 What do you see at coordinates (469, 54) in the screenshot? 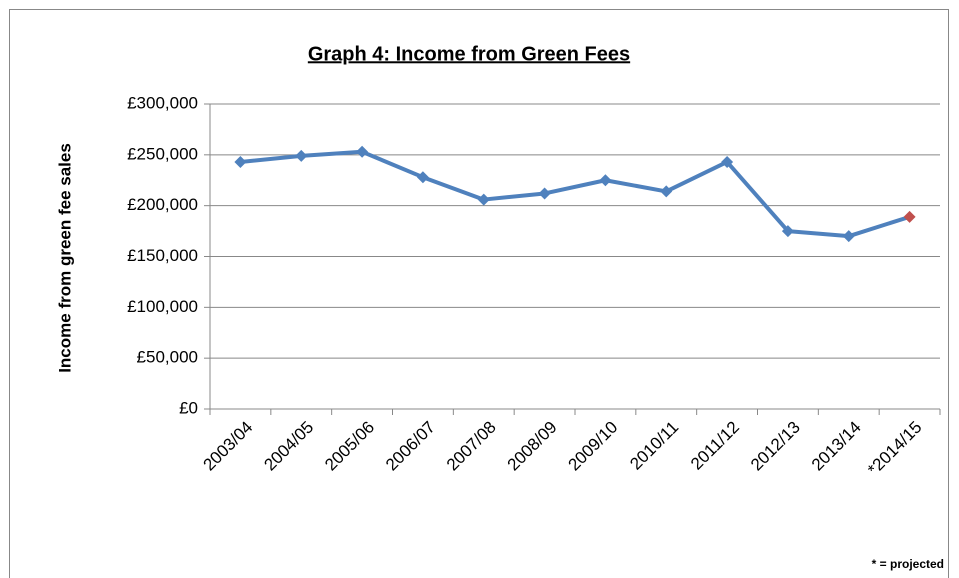
I see `chart-title: Graph 4: Income from Green Fees` at bounding box center [469, 54].